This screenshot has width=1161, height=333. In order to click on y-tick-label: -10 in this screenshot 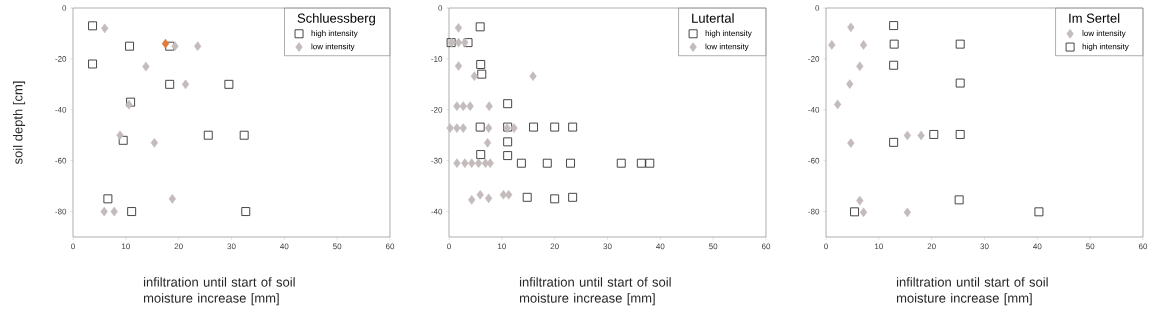, I will do `click(437, 59)`.